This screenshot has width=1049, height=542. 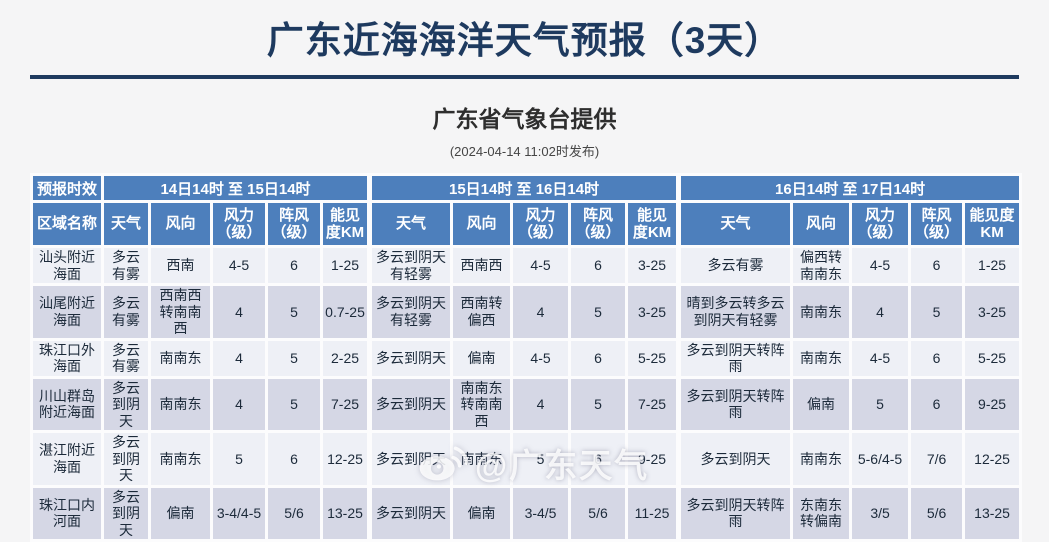 I want to click on wind-direction-cell: 西南西, so click(x=482, y=265).